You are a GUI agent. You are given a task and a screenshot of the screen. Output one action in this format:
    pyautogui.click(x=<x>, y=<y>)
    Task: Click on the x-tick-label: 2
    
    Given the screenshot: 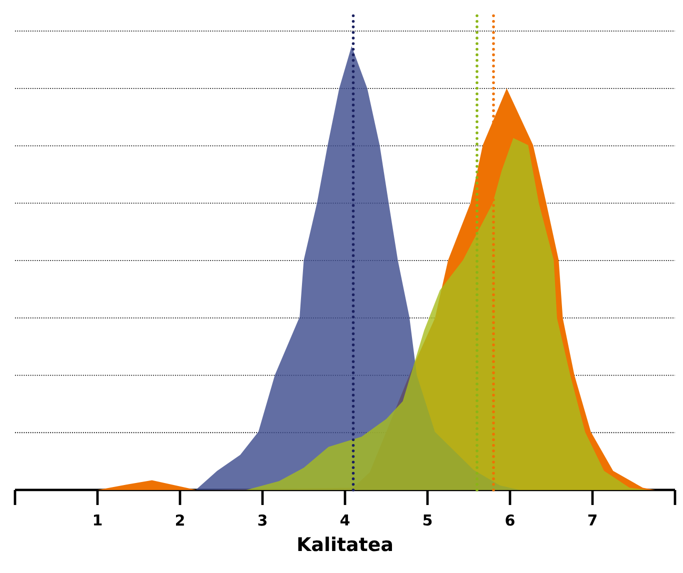 What is the action you would take?
    pyautogui.click(x=180, y=520)
    